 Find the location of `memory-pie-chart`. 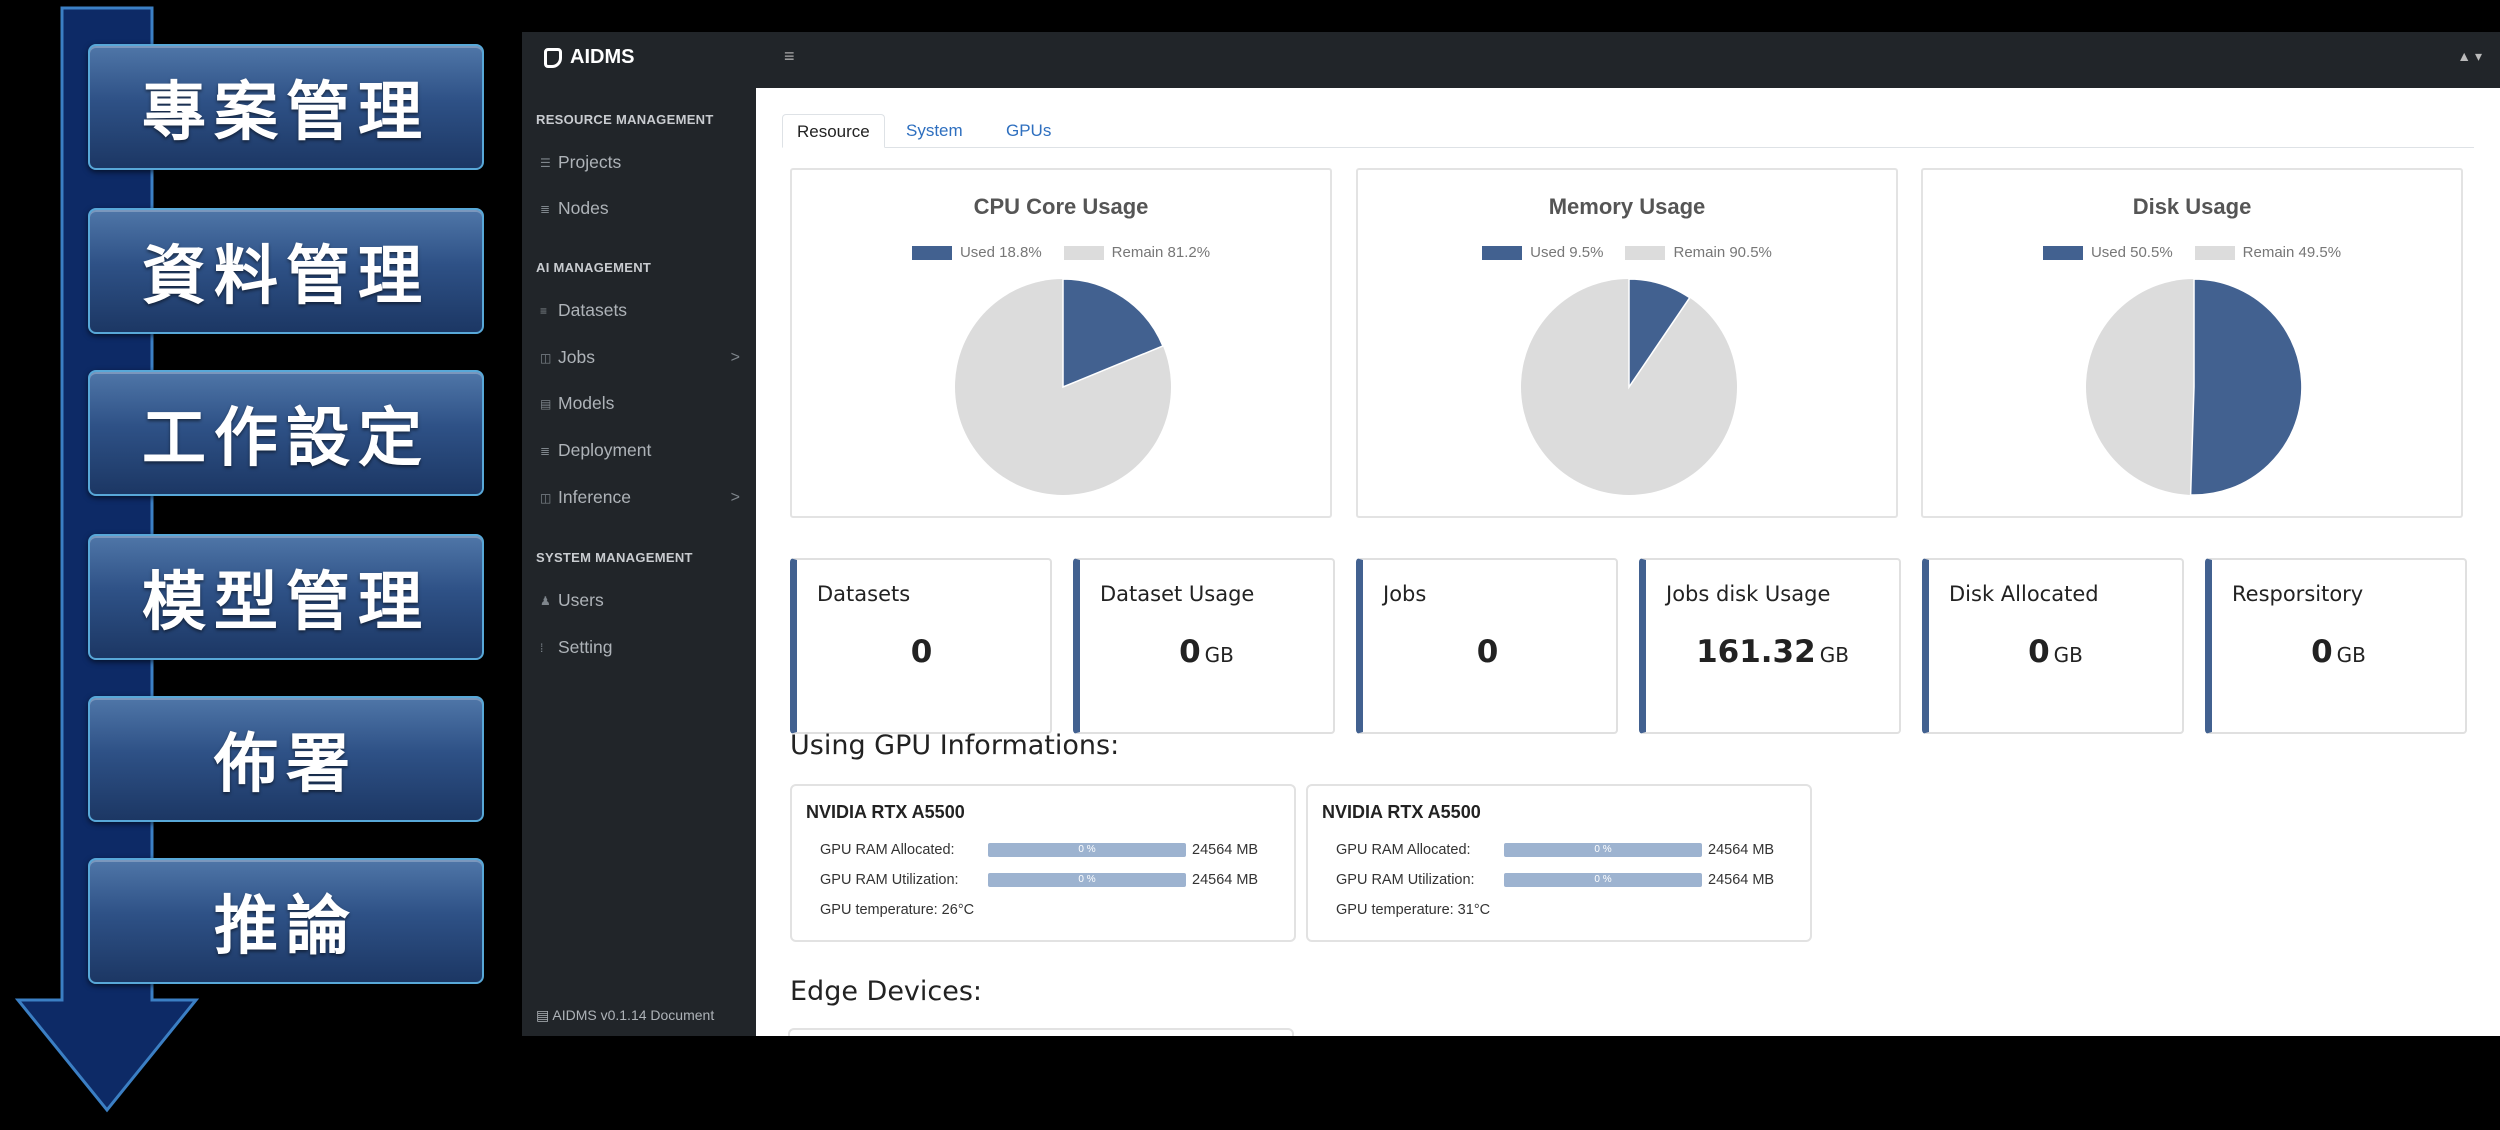

memory-pie-chart is located at coordinates (1629, 386).